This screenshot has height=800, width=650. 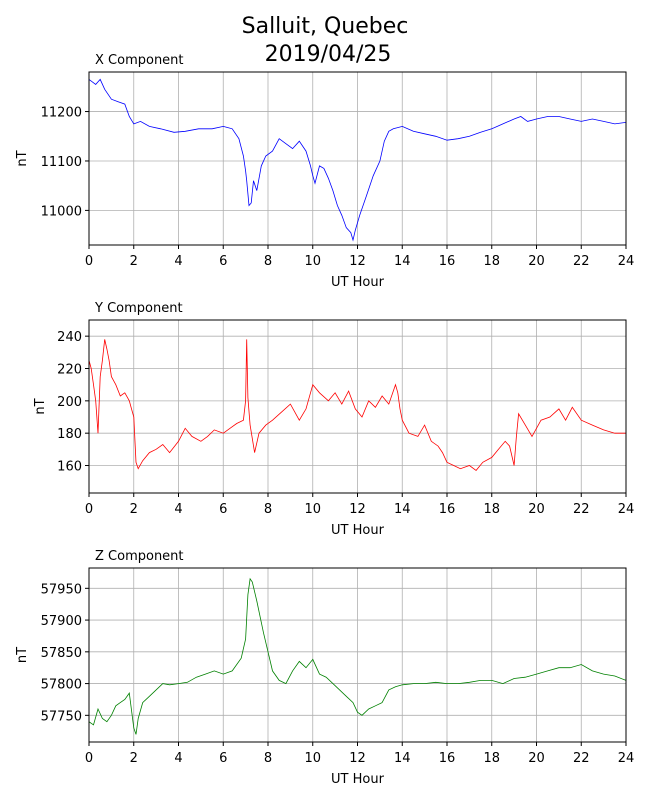 What do you see at coordinates (139, 556) in the screenshot?
I see `panel-title-z: Z Component` at bounding box center [139, 556].